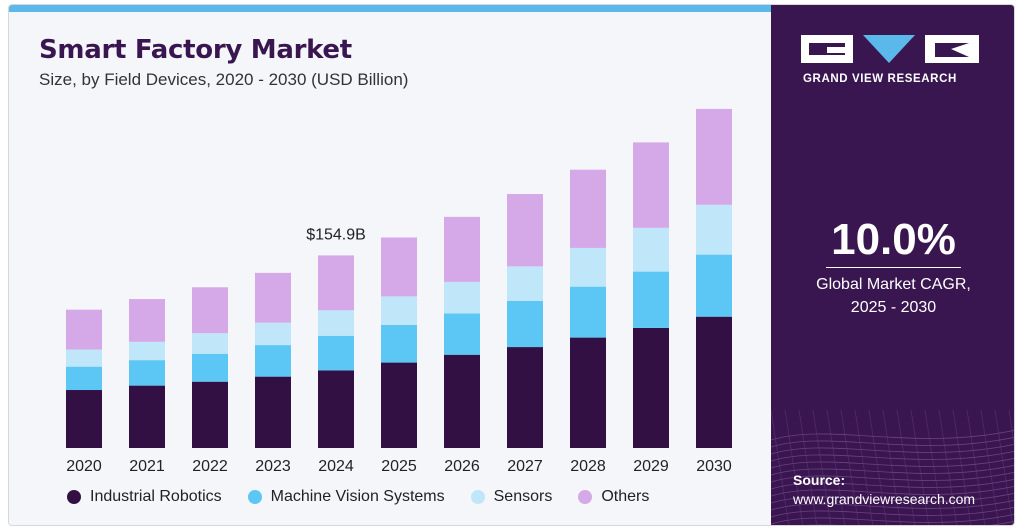 The image size is (1025, 532). Describe the element at coordinates (714, 156) in the screenshot. I see `bar-segment-others-2030` at that location.